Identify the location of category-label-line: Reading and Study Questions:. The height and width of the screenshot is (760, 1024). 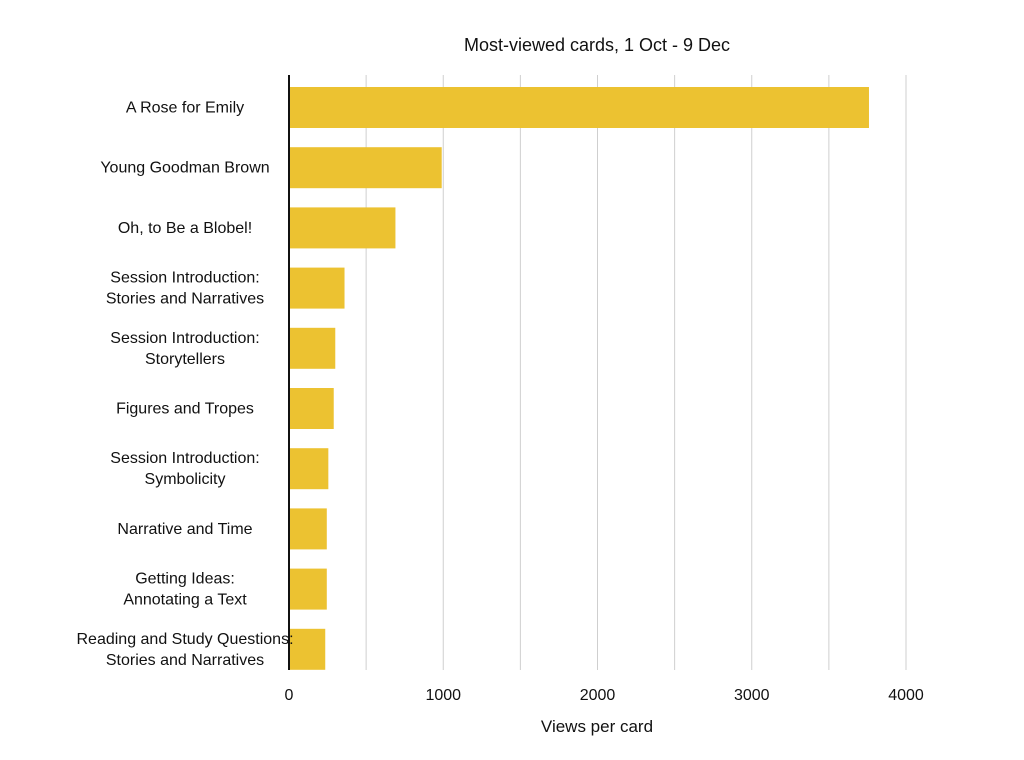
(184, 639).